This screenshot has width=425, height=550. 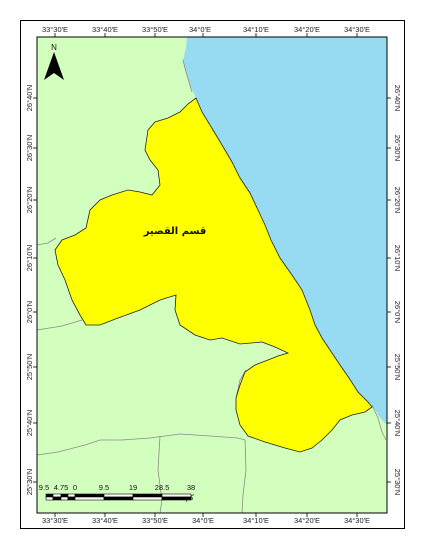 I want to click on left-label: 26°0'N, so click(x=29, y=312).